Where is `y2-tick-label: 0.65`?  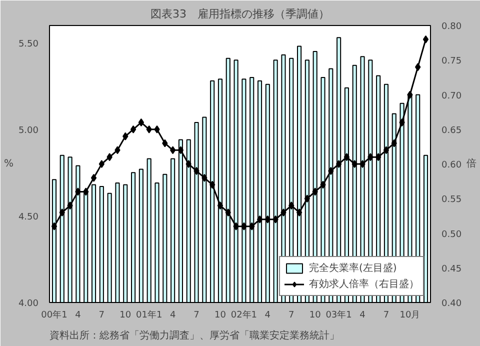
y2-tick-label: 0.65 is located at coordinates (452, 131).